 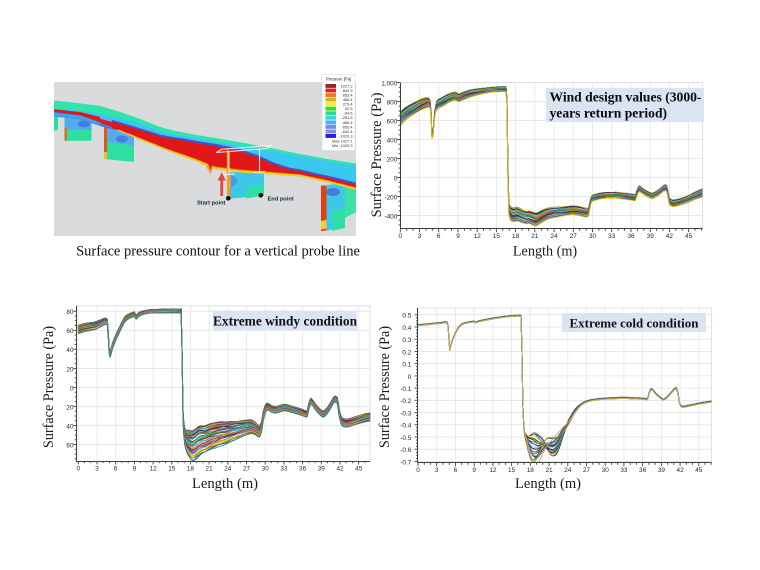 I want to click on svg-text: 653.4, so click(x=348, y=95).